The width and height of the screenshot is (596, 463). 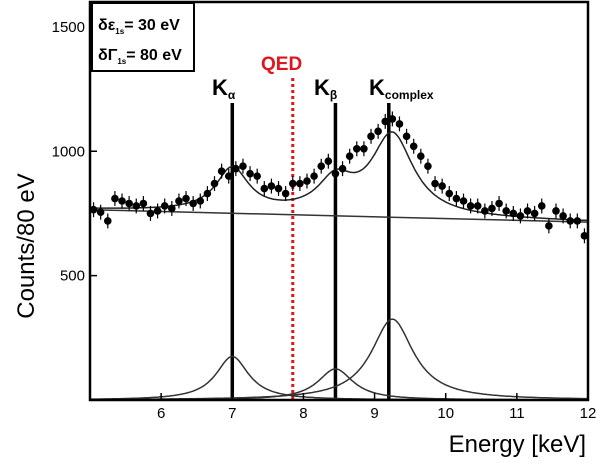 What do you see at coordinates (325, 88) in the screenshot?
I see `k-beta-label: Kβ` at bounding box center [325, 88].